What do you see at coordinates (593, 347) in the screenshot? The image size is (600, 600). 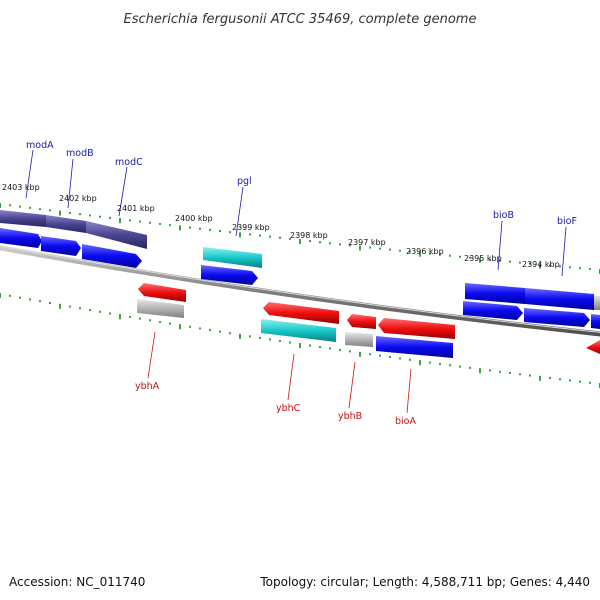 I see `gene-edge-arrow` at bounding box center [593, 347].